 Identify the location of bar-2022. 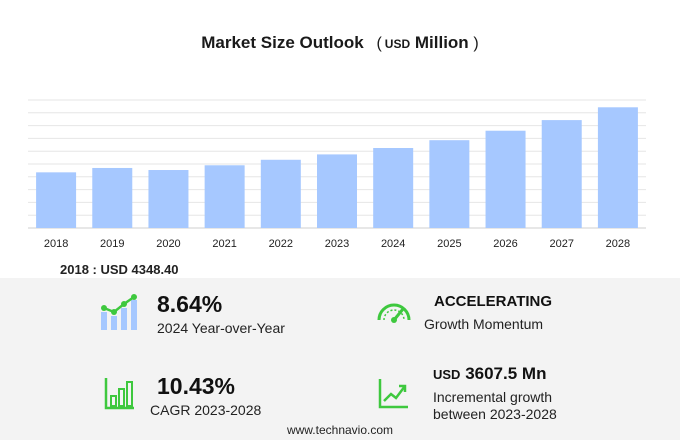
(280, 193).